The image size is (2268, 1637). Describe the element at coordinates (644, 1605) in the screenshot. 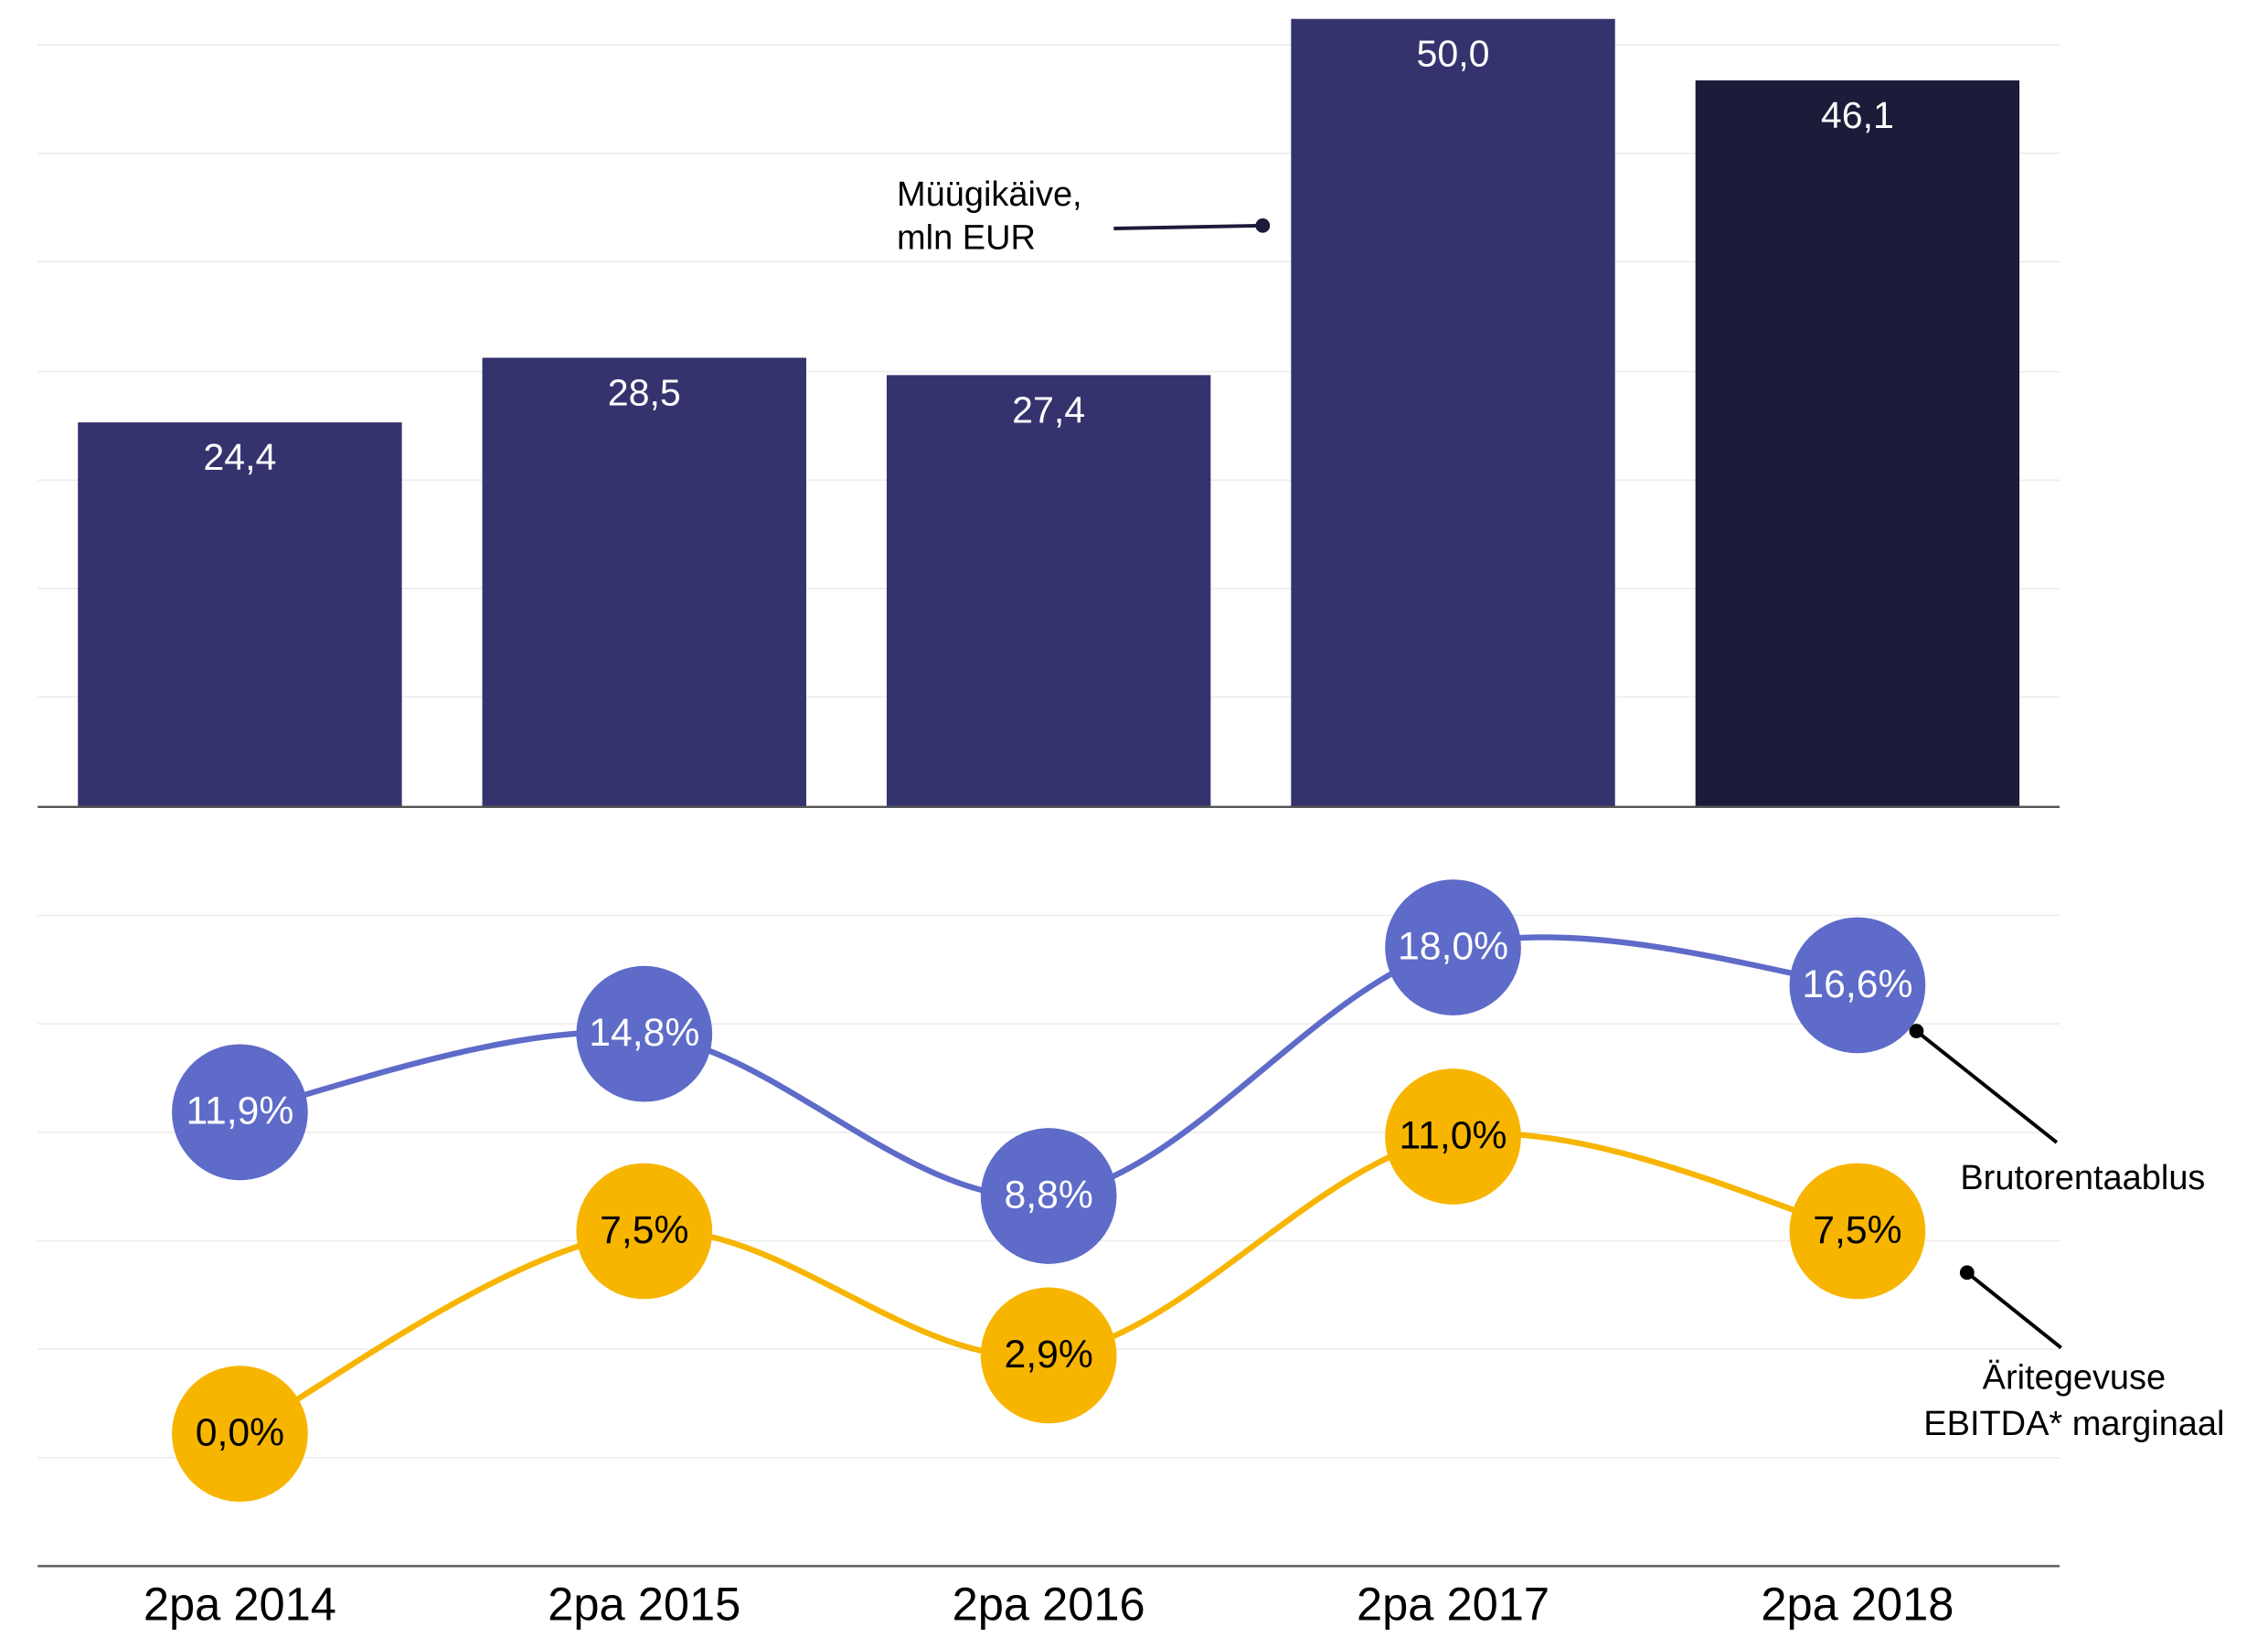

I see `x-tick-label: 2pa 2015` at that location.